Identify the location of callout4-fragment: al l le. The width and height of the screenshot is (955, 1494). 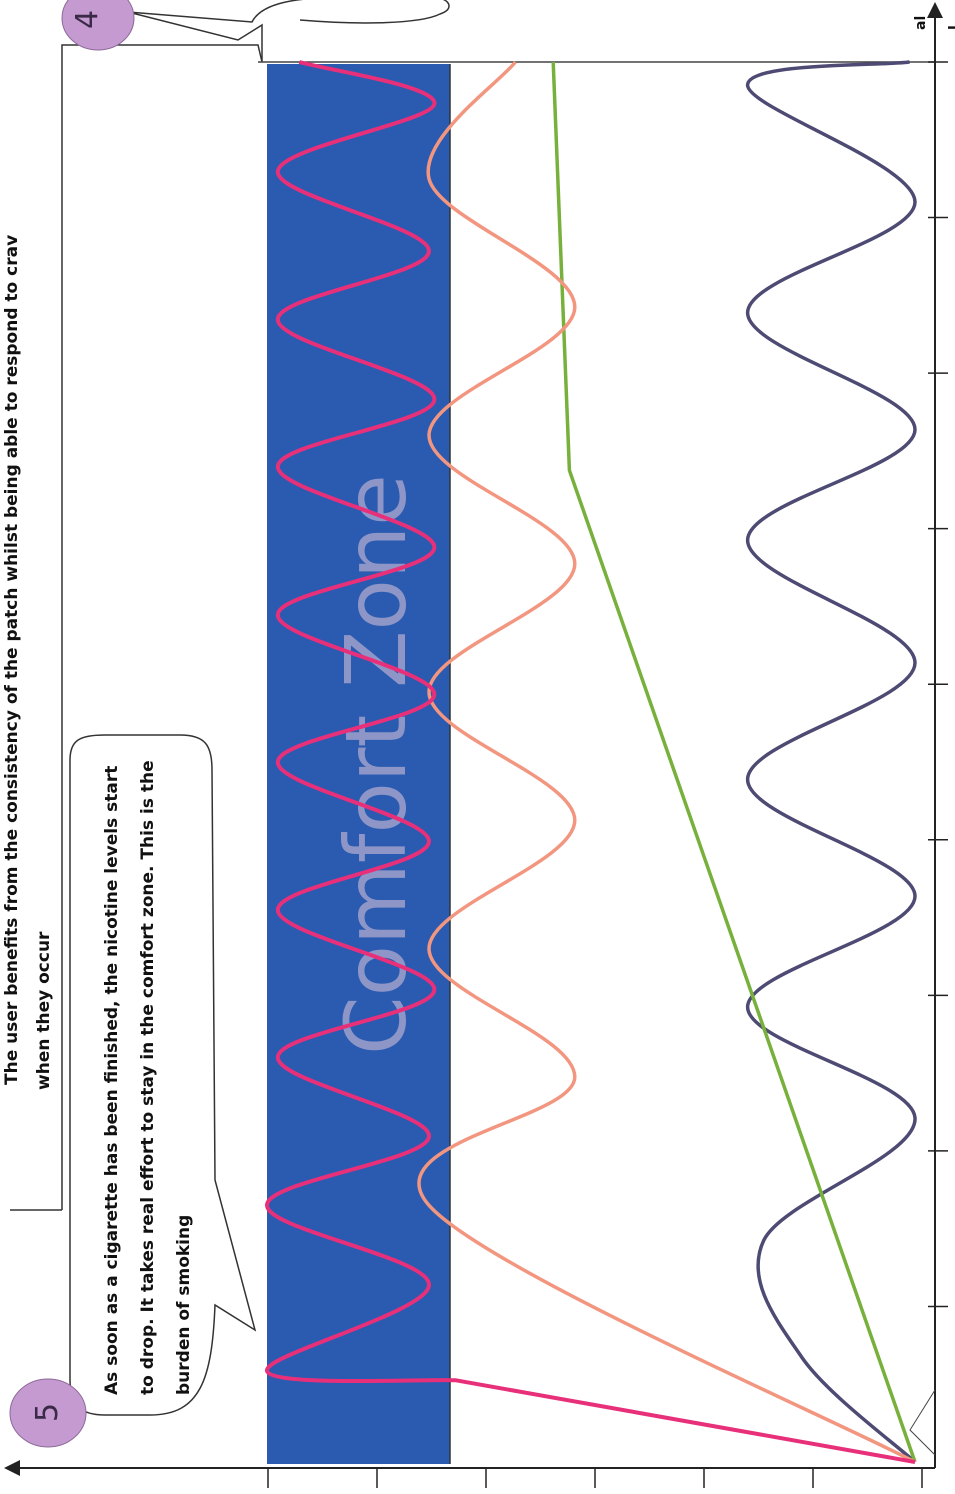
(934, 22).